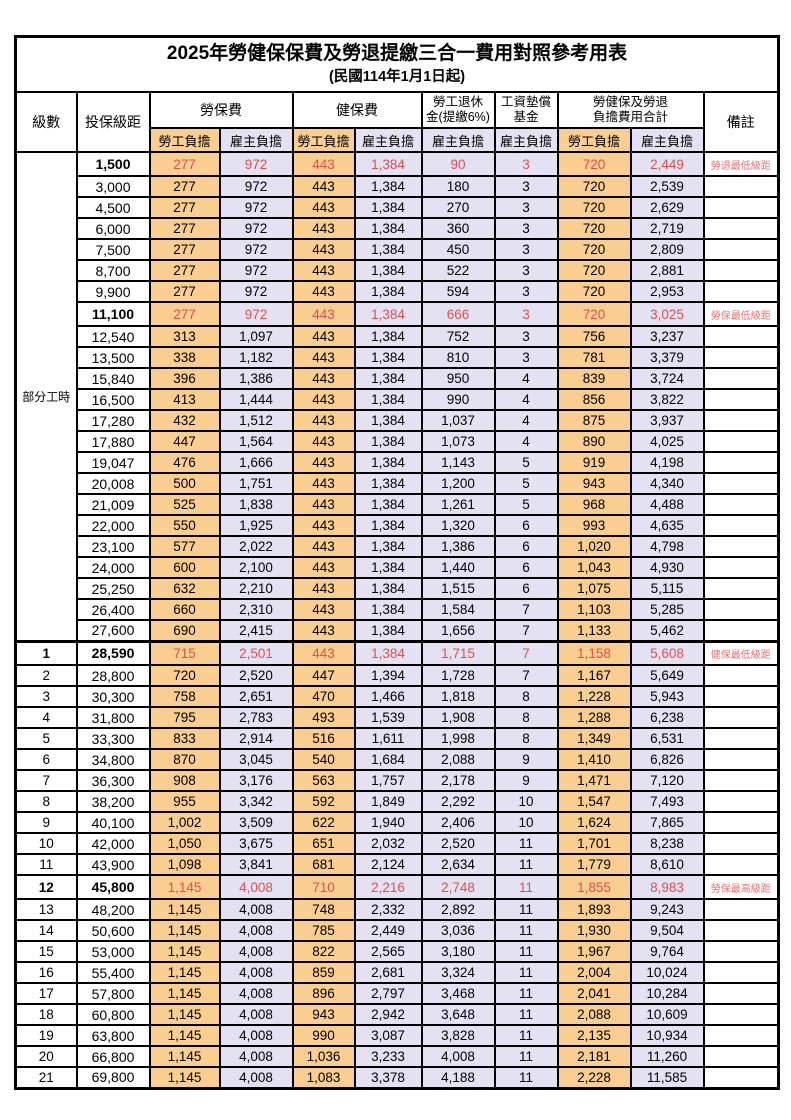  What do you see at coordinates (388, 972) in the screenshot?
I see `health-er-cell: 2,681` at bounding box center [388, 972].